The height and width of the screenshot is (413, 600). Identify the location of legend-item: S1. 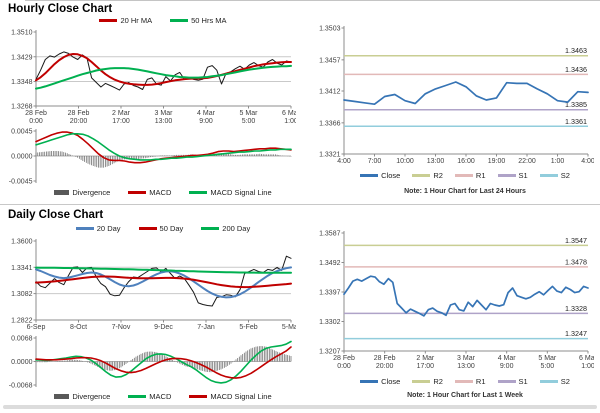
(512, 381).